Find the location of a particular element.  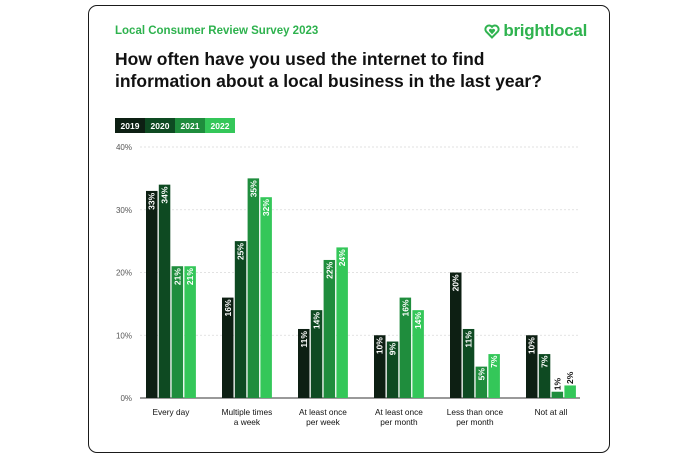

category-label-line: Not at all is located at coordinates (551, 412).